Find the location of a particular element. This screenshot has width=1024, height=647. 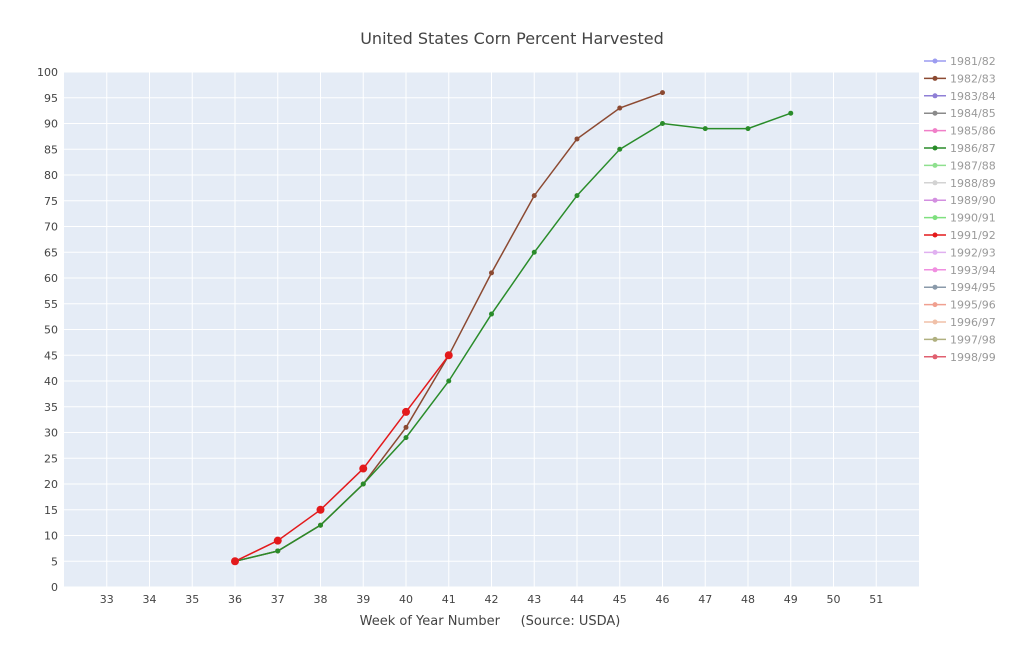

legend-item: 1988/89 is located at coordinates (960, 183).